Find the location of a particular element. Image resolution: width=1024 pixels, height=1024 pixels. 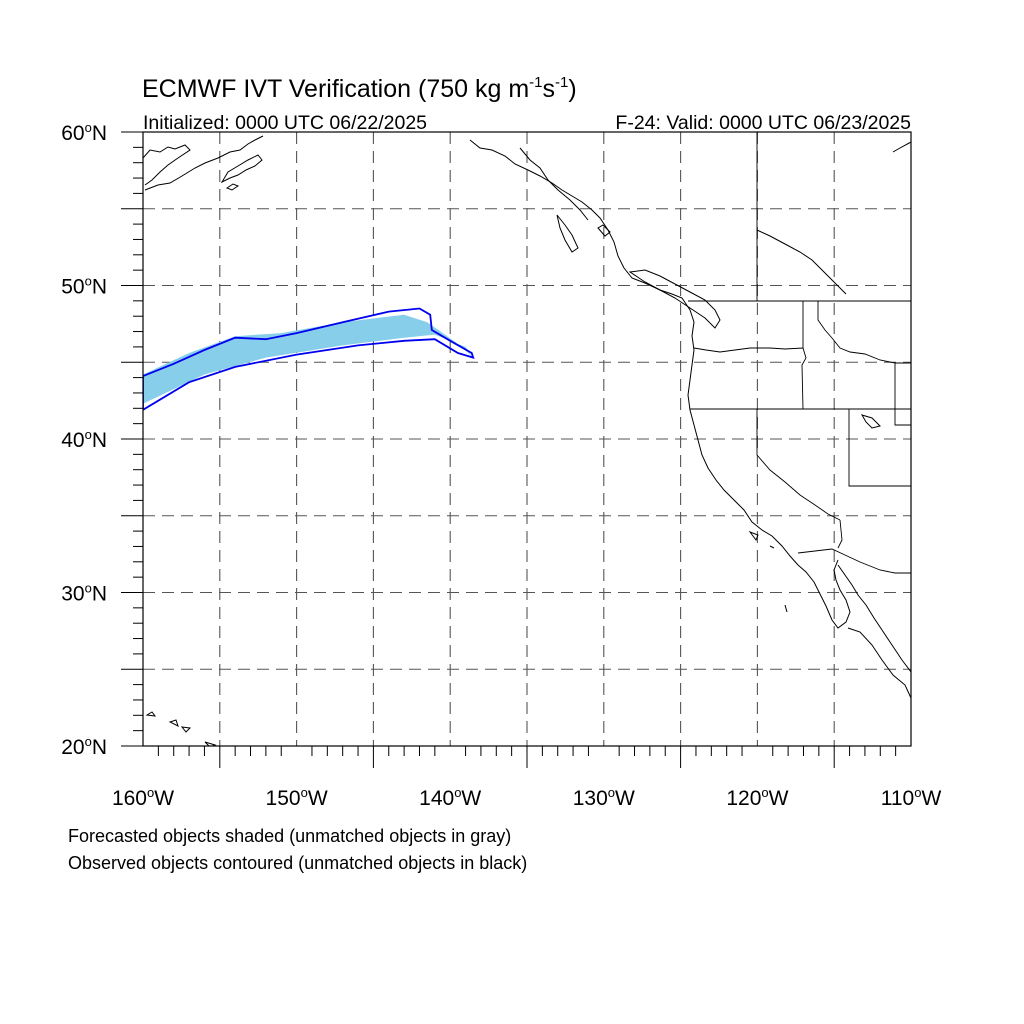

lat-label: 50oN is located at coordinates (84, 286).